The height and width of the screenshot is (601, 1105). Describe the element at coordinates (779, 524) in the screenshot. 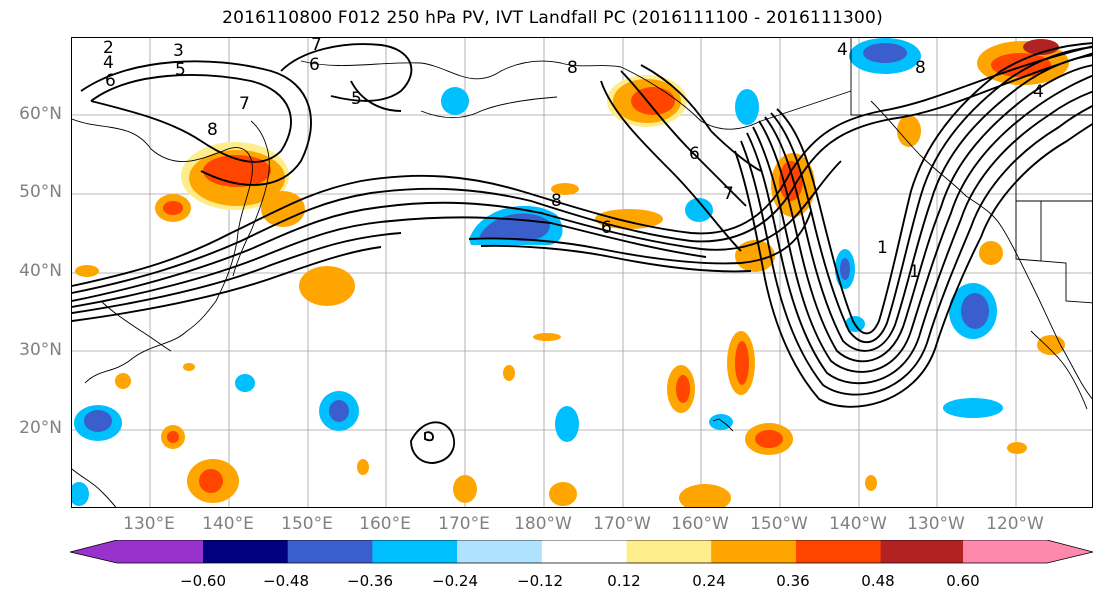

I see `lon-label-150w: 150°W` at that location.